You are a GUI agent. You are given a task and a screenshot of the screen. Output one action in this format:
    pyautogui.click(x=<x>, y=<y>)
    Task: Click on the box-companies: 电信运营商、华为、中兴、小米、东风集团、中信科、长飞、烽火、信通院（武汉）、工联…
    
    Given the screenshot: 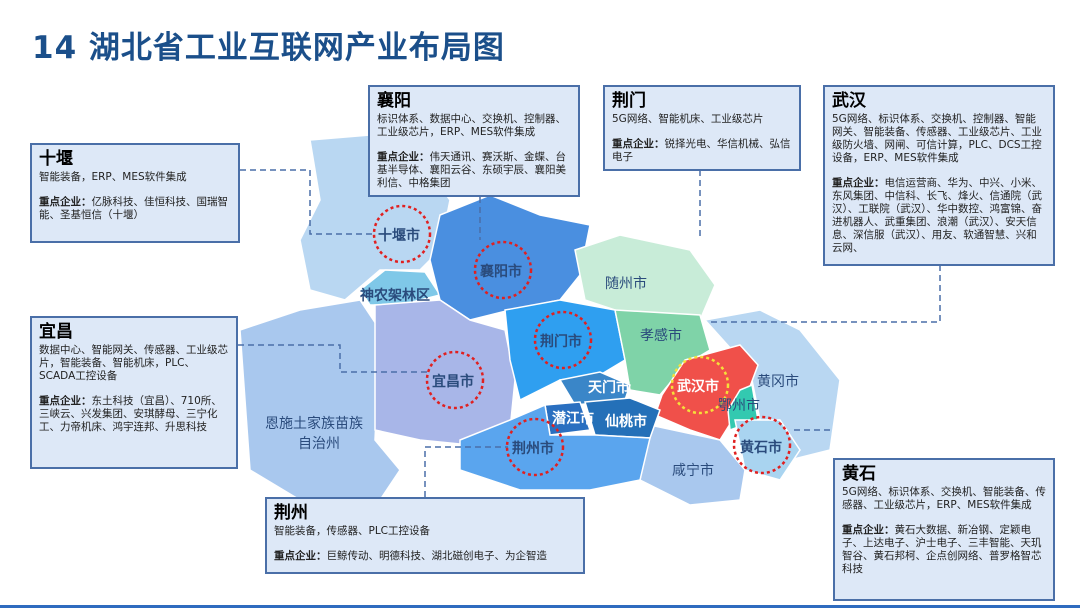 What is the action you would take?
    pyautogui.click(x=937, y=215)
    